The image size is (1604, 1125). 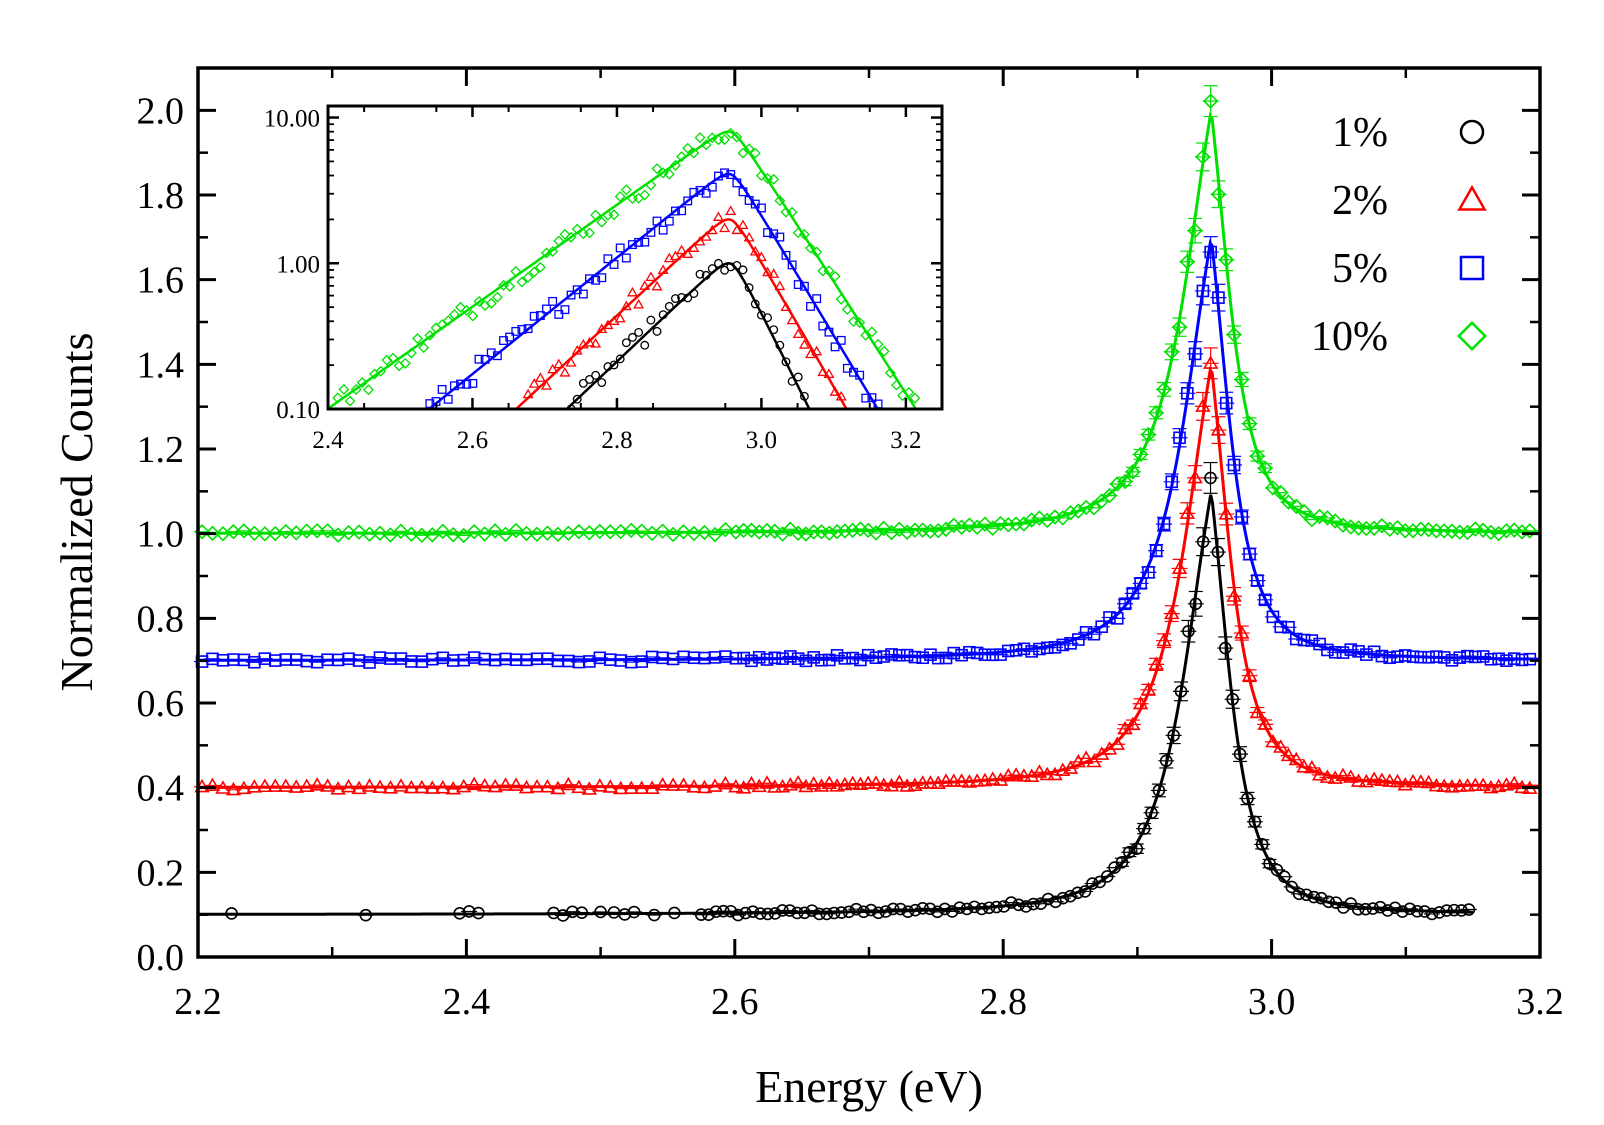 I want to click on inset-plot: 2.4 2.6 2.8 3.0 3.2 0.10 1.00 10.00, so click(x=604, y=279).